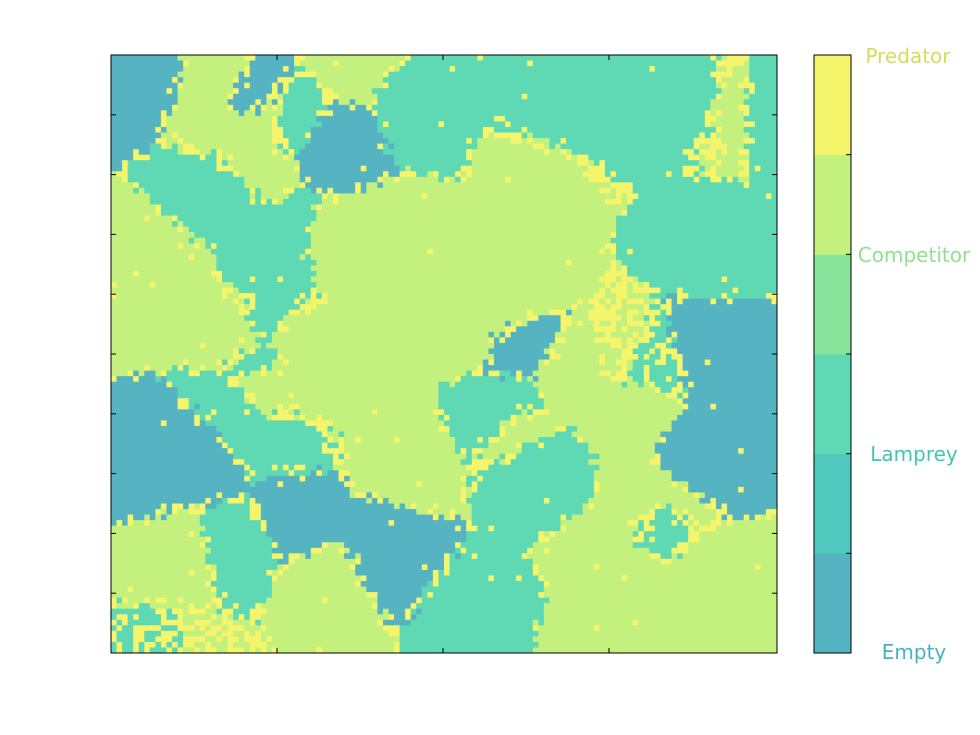  Describe the element at coordinates (832, 404) in the screenshot. I see `colorbar-segment` at that location.